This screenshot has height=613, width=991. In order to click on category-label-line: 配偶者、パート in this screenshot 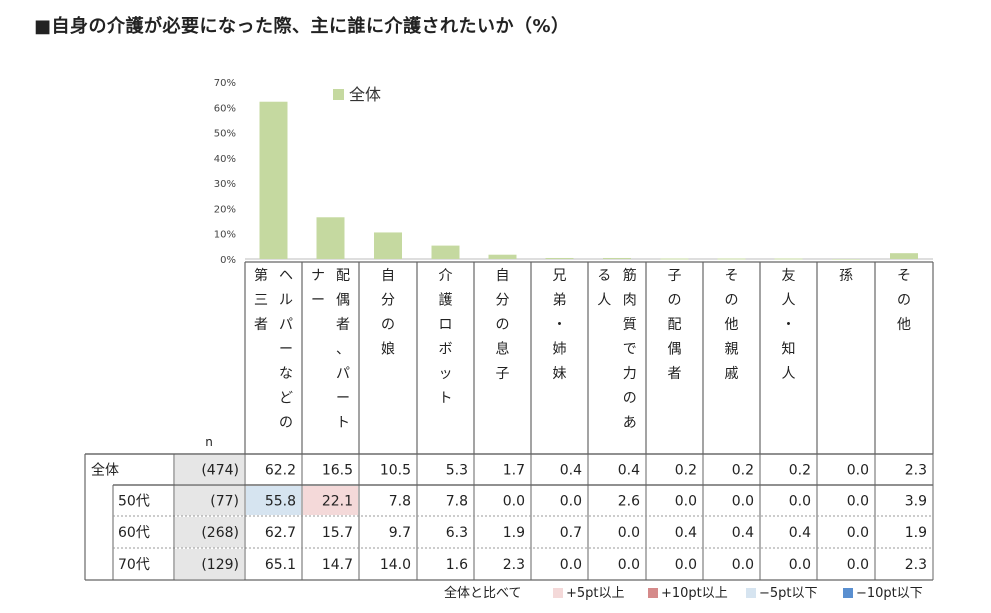, I will do `click(343, 349)`.